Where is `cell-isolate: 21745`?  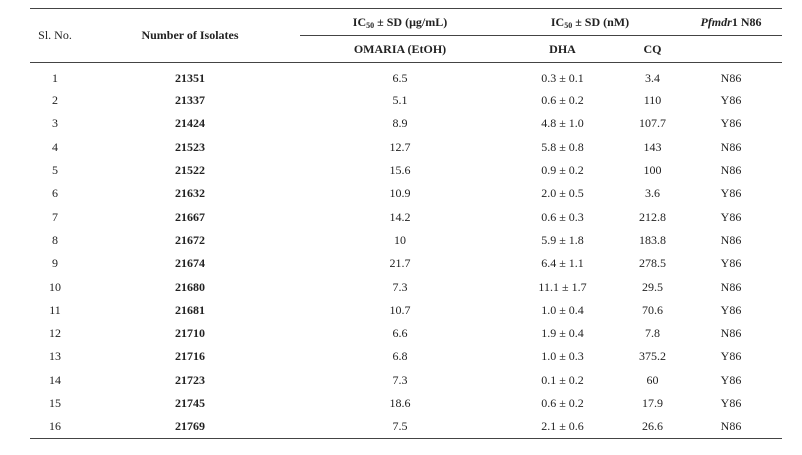
cell-isolate: 21745 is located at coordinates (190, 403).